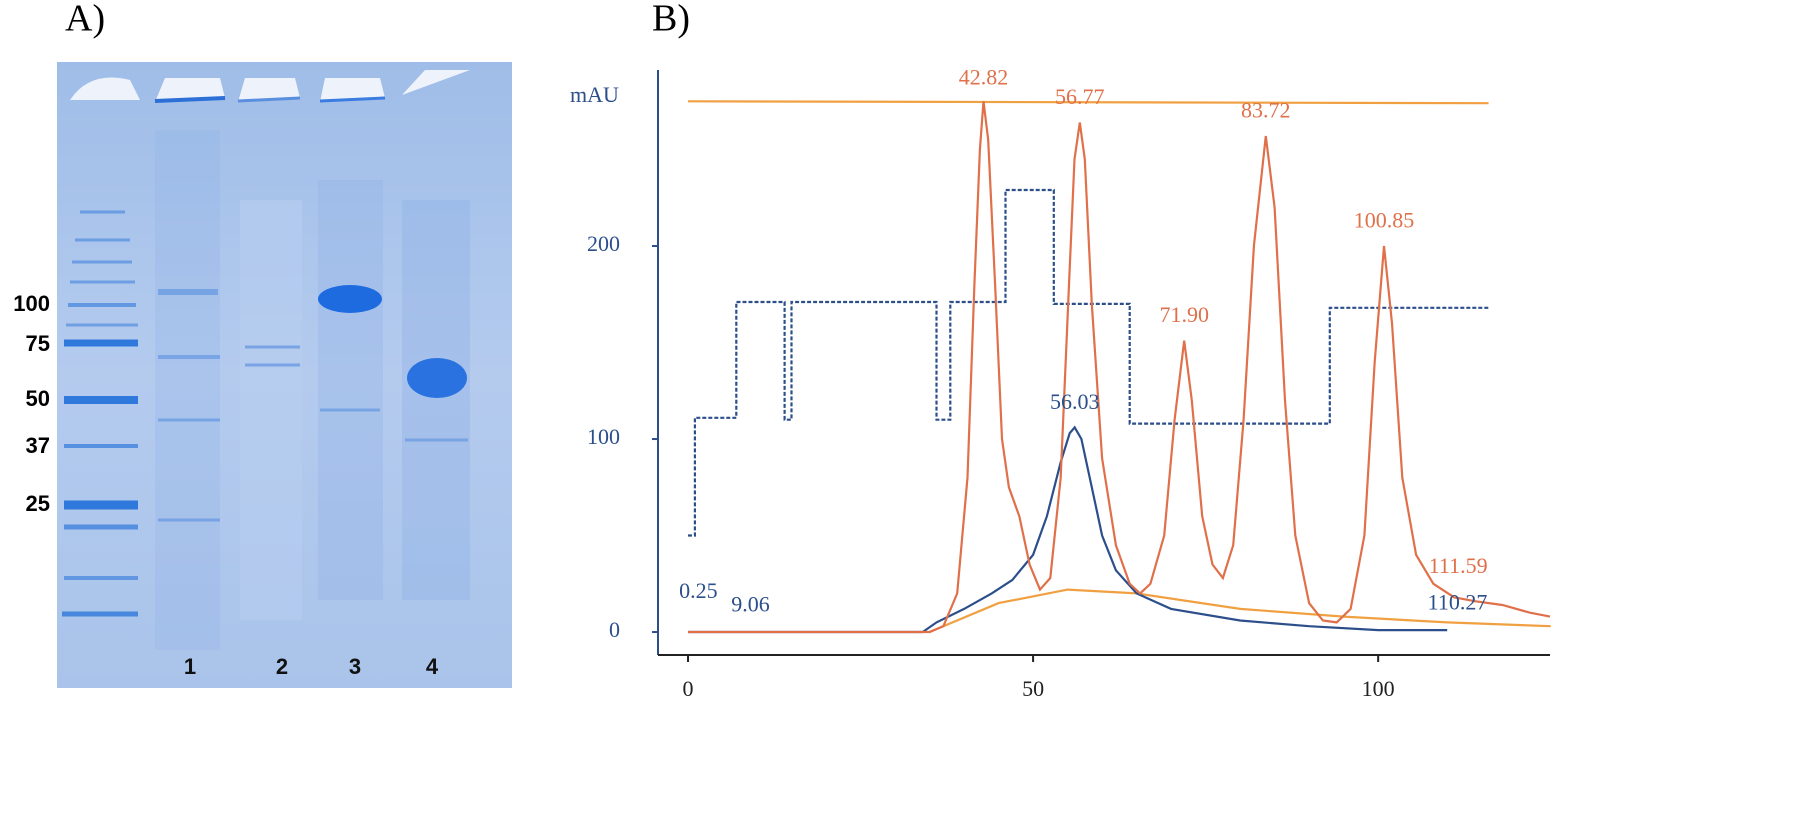  What do you see at coordinates (1458, 565) in the screenshot?
I see `peak-label: 111.59` at bounding box center [1458, 565].